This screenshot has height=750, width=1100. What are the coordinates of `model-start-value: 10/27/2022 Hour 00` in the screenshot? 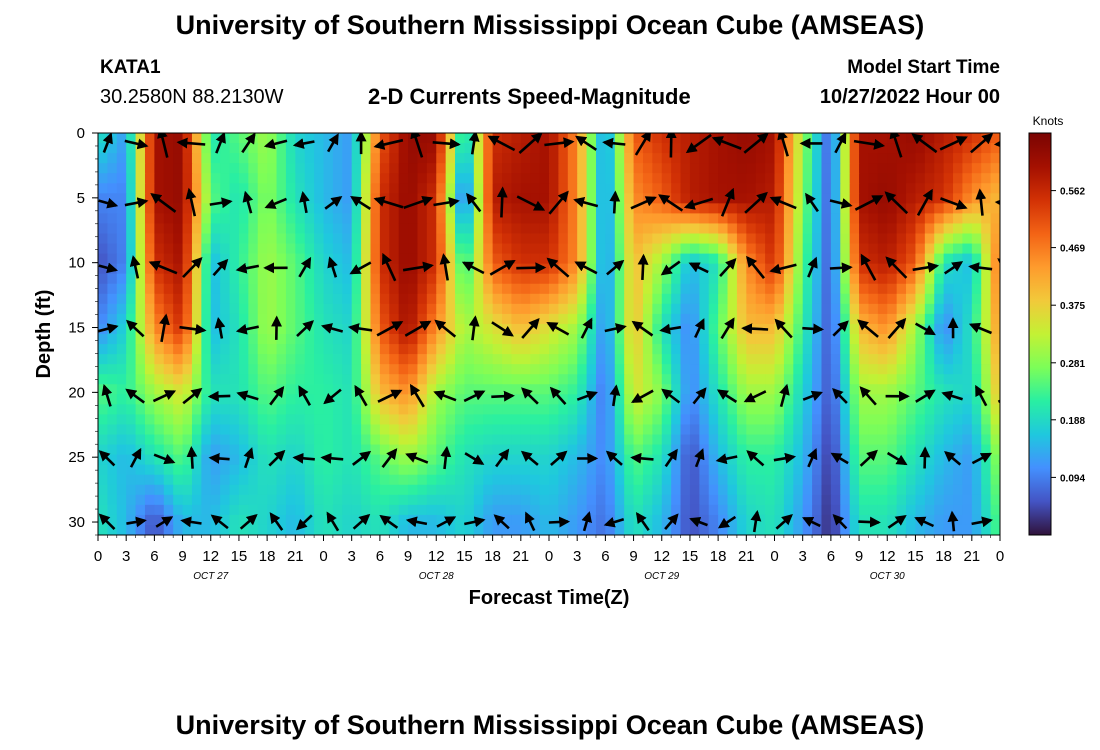 It's located at (909, 97).